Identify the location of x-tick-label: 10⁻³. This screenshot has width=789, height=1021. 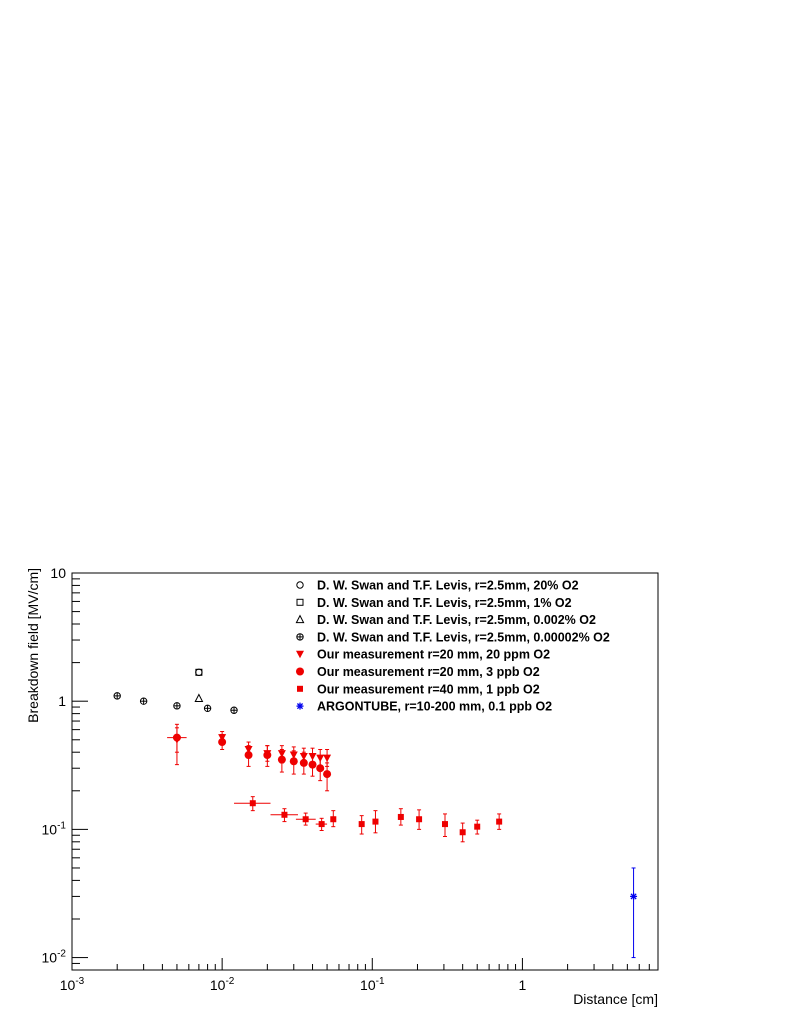
(72, 984).